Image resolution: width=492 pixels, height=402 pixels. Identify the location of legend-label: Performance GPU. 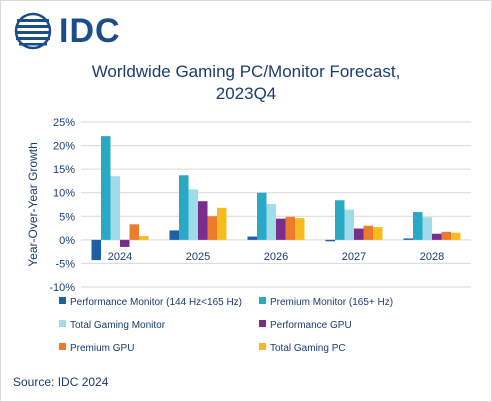
(311, 325).